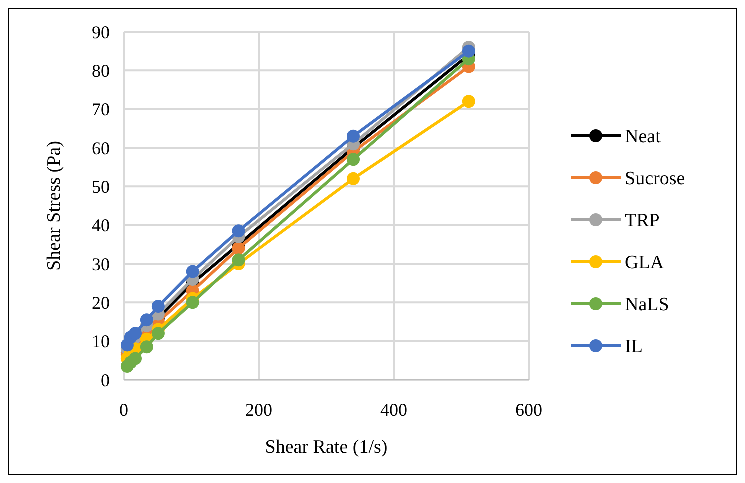 The width and height of the screenshot is (745, 483). What do you see at coordinates (647, 305) in the screenshot?
I see `legend-label: NaLS` at bounding box center [647, 305].